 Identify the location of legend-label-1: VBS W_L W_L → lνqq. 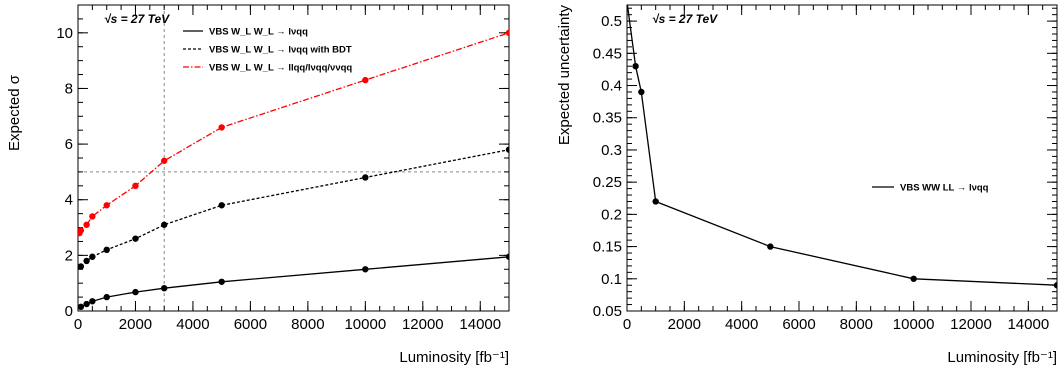
(258, 32).